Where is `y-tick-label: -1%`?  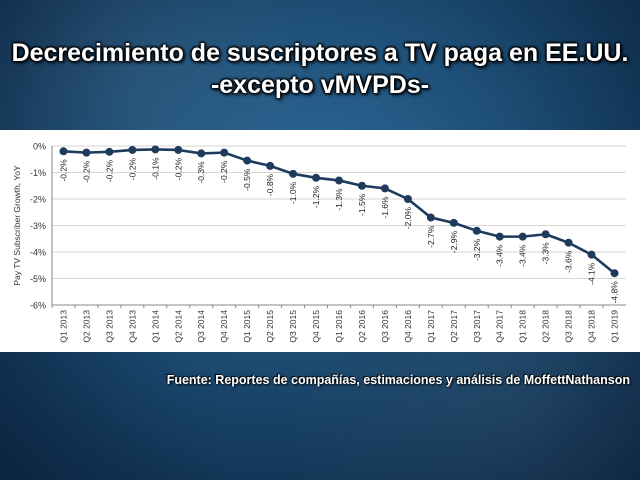 y-tick-label: -1% is located at coordinates (38, 173).